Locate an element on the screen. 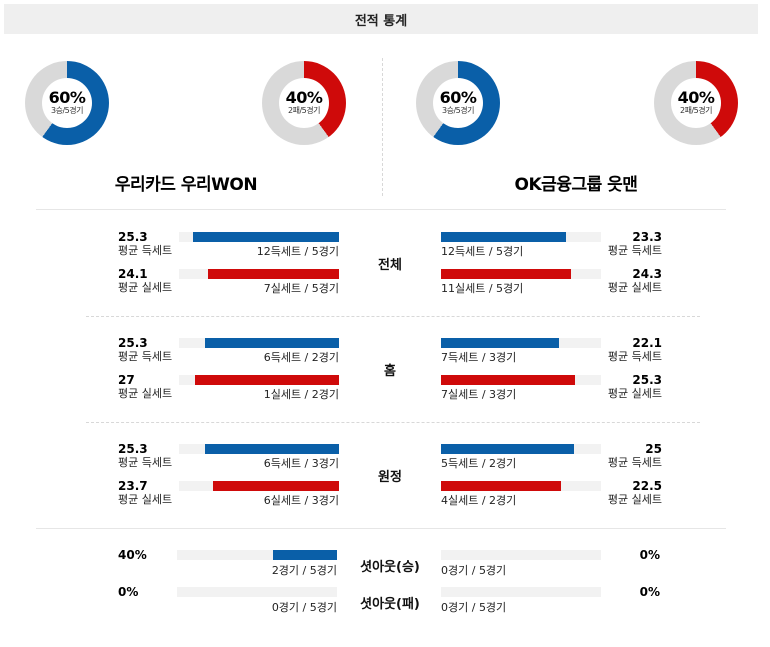 The image size is (770, 647). stat-value: 23.3 is located at coordinates (647, 237).